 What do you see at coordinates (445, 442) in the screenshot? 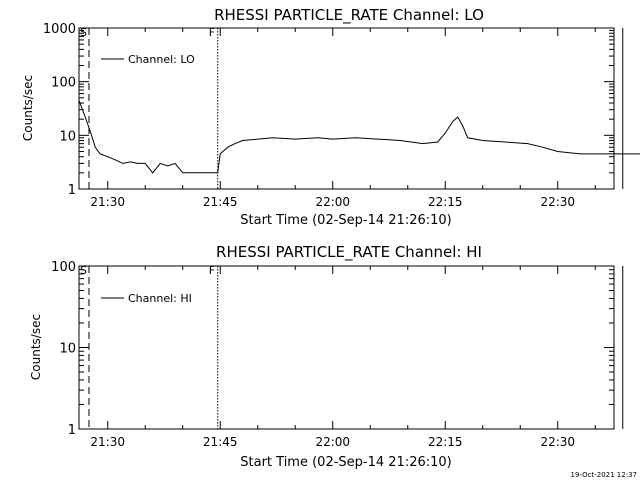
I see `hi-x-tick-label-3: 22:15` at bounding box center [445, 442].